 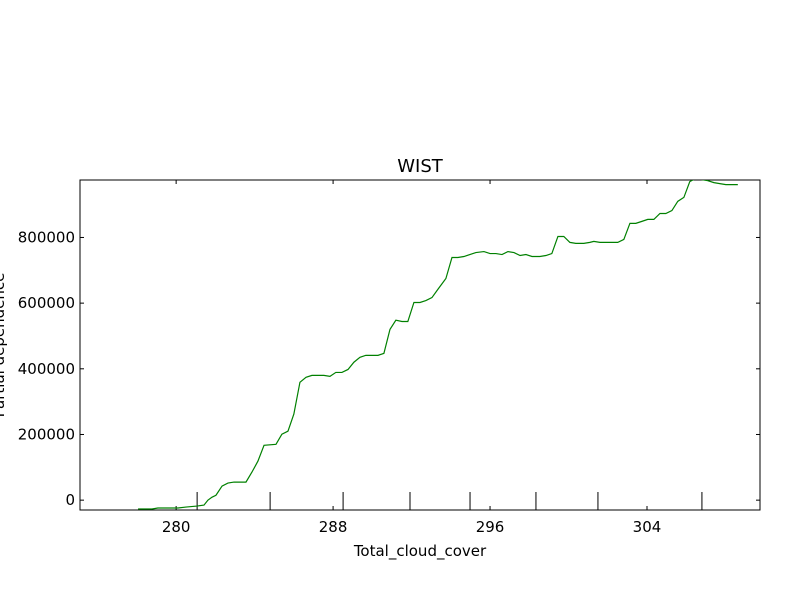 I want to click on y-axis-label: Partial dependence, so click(x=4, y=345).